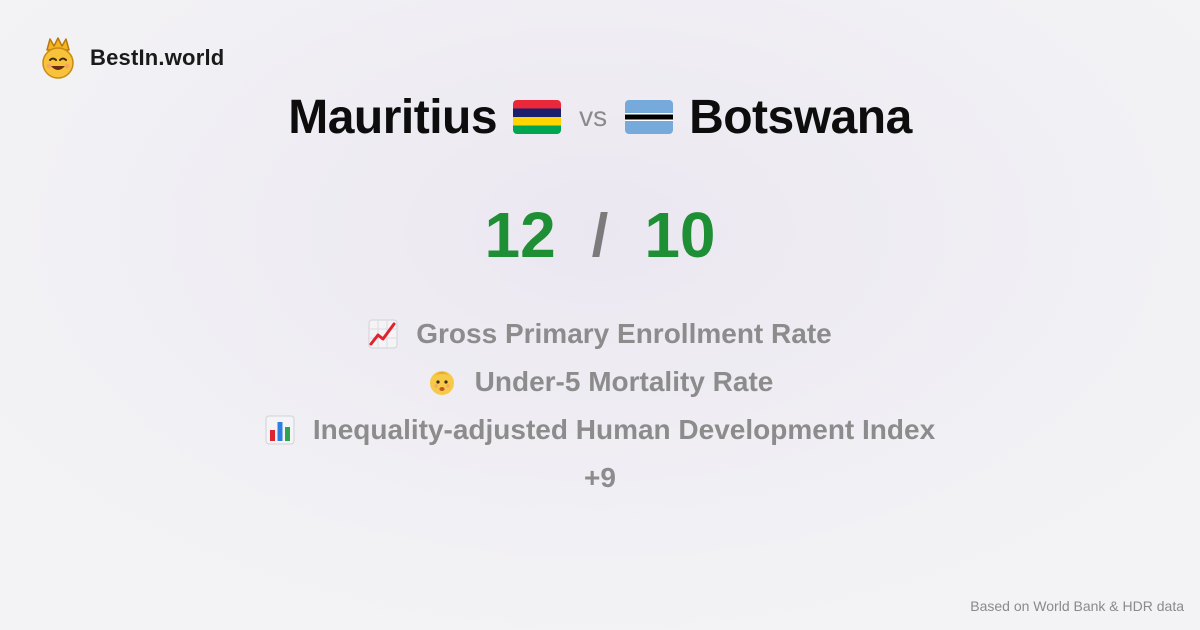 The height and width of the screenshot is (630, 1200). I want to click on comparison-title: Mauritius vs Botswana, so click(600, 117).